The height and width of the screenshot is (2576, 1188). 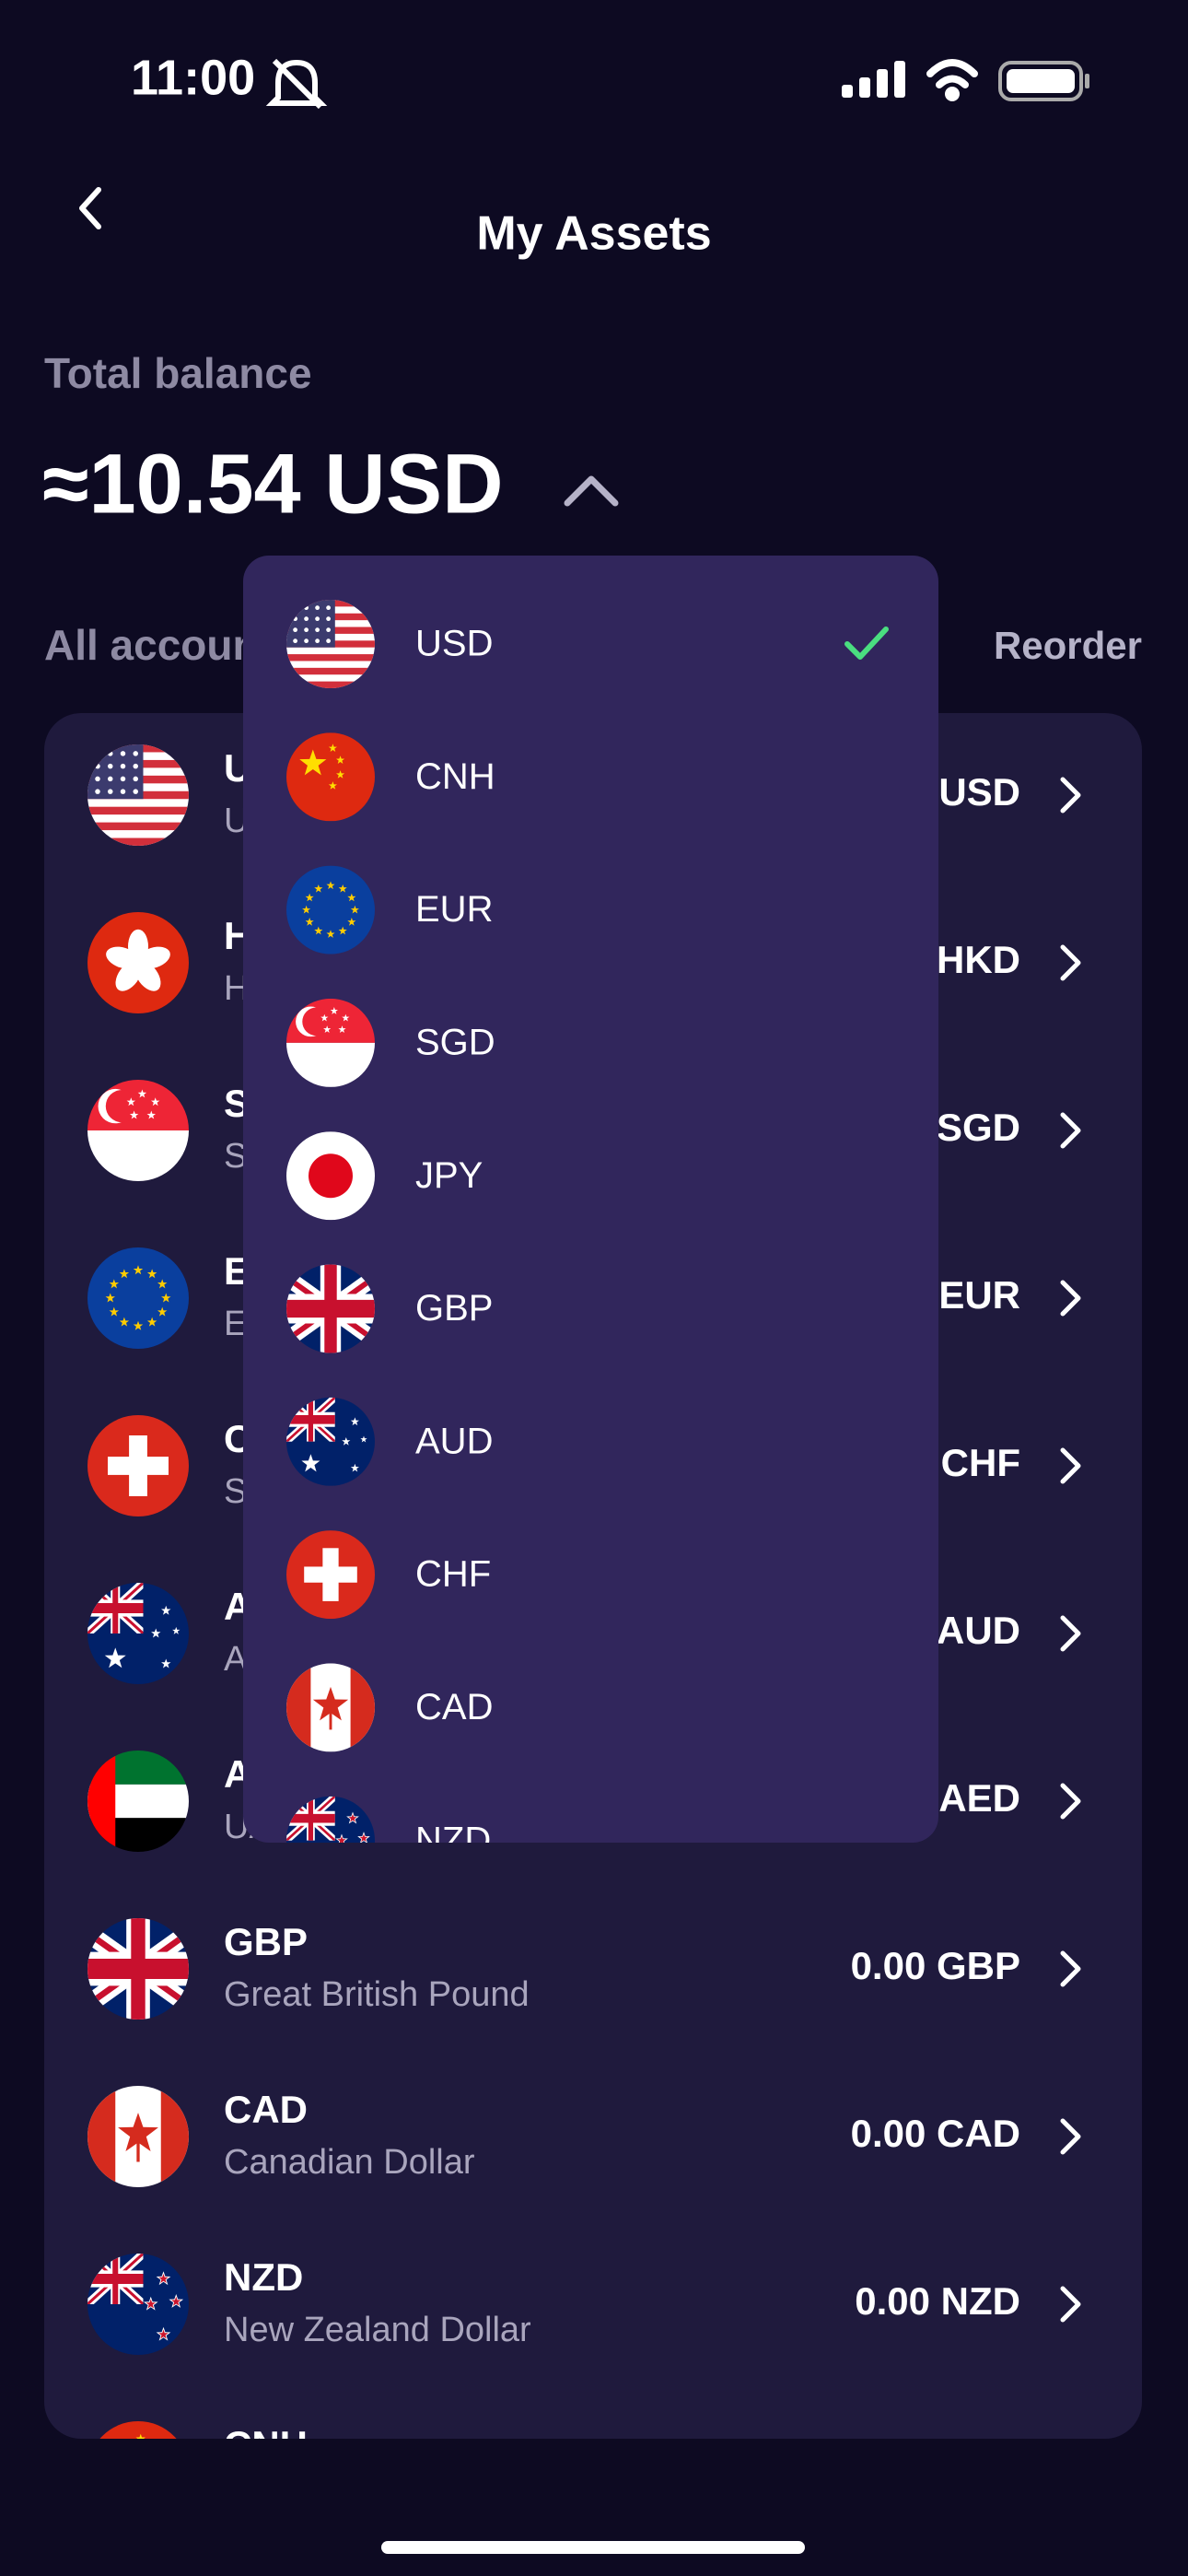 I want to click on option-label: EUR, so click(x=454, y=909).